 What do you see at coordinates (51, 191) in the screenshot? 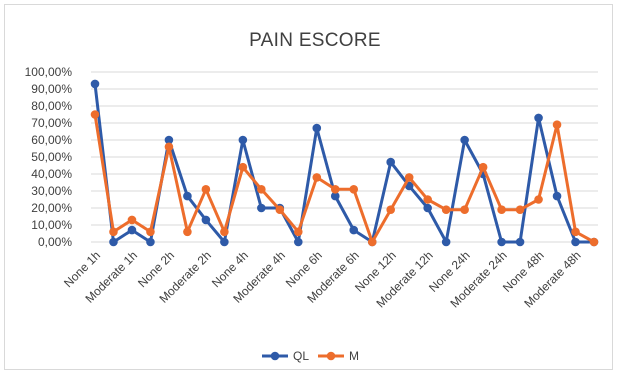
I see `y-tick-label: 30,00%` at bounding box center [51, 191].